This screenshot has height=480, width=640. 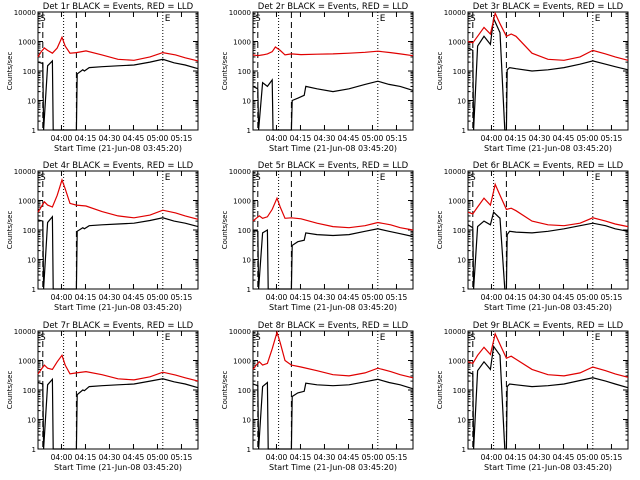 What do you see at coordinates (118, 7) in the screenshot?
I see `panel-title: Det 1r BLACK = Events, RED = LLD` at bounding box center [118, 7].